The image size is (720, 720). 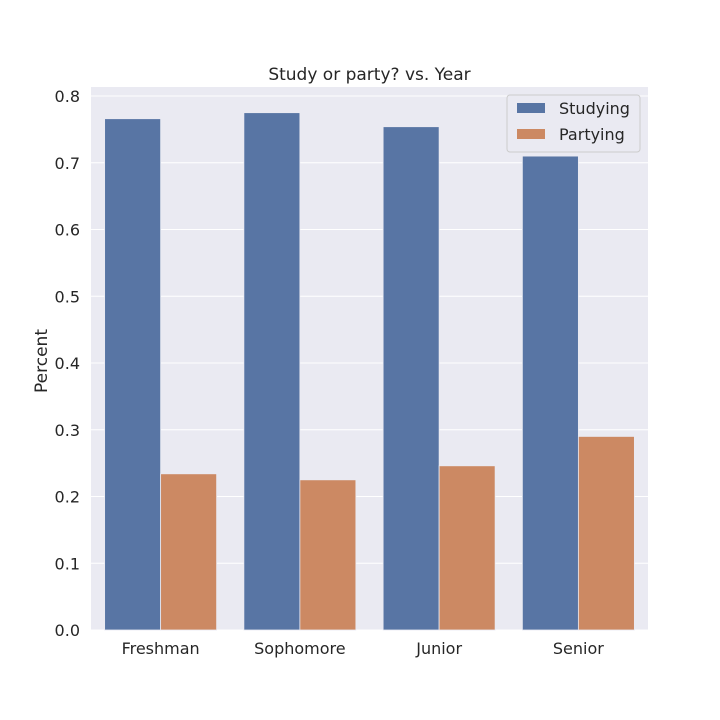 I want to click on bar-studying-senior, so click(x=550, y=393).